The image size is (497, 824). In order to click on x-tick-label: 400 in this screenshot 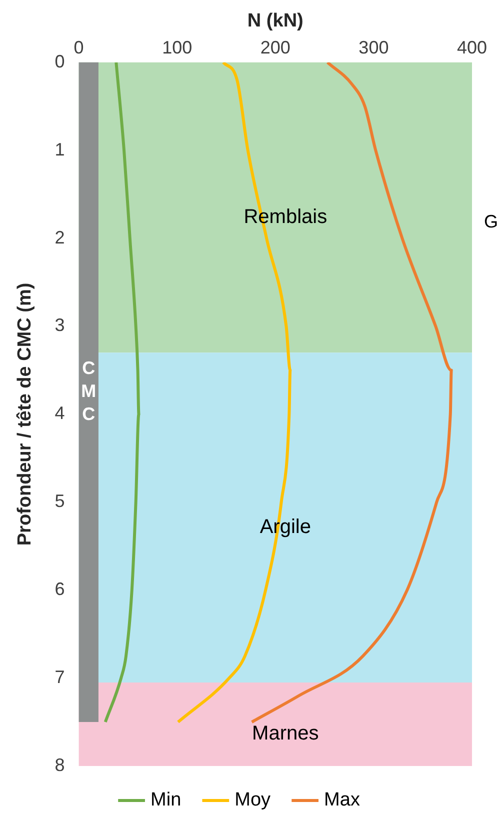, I will do `click(472, 48)`.